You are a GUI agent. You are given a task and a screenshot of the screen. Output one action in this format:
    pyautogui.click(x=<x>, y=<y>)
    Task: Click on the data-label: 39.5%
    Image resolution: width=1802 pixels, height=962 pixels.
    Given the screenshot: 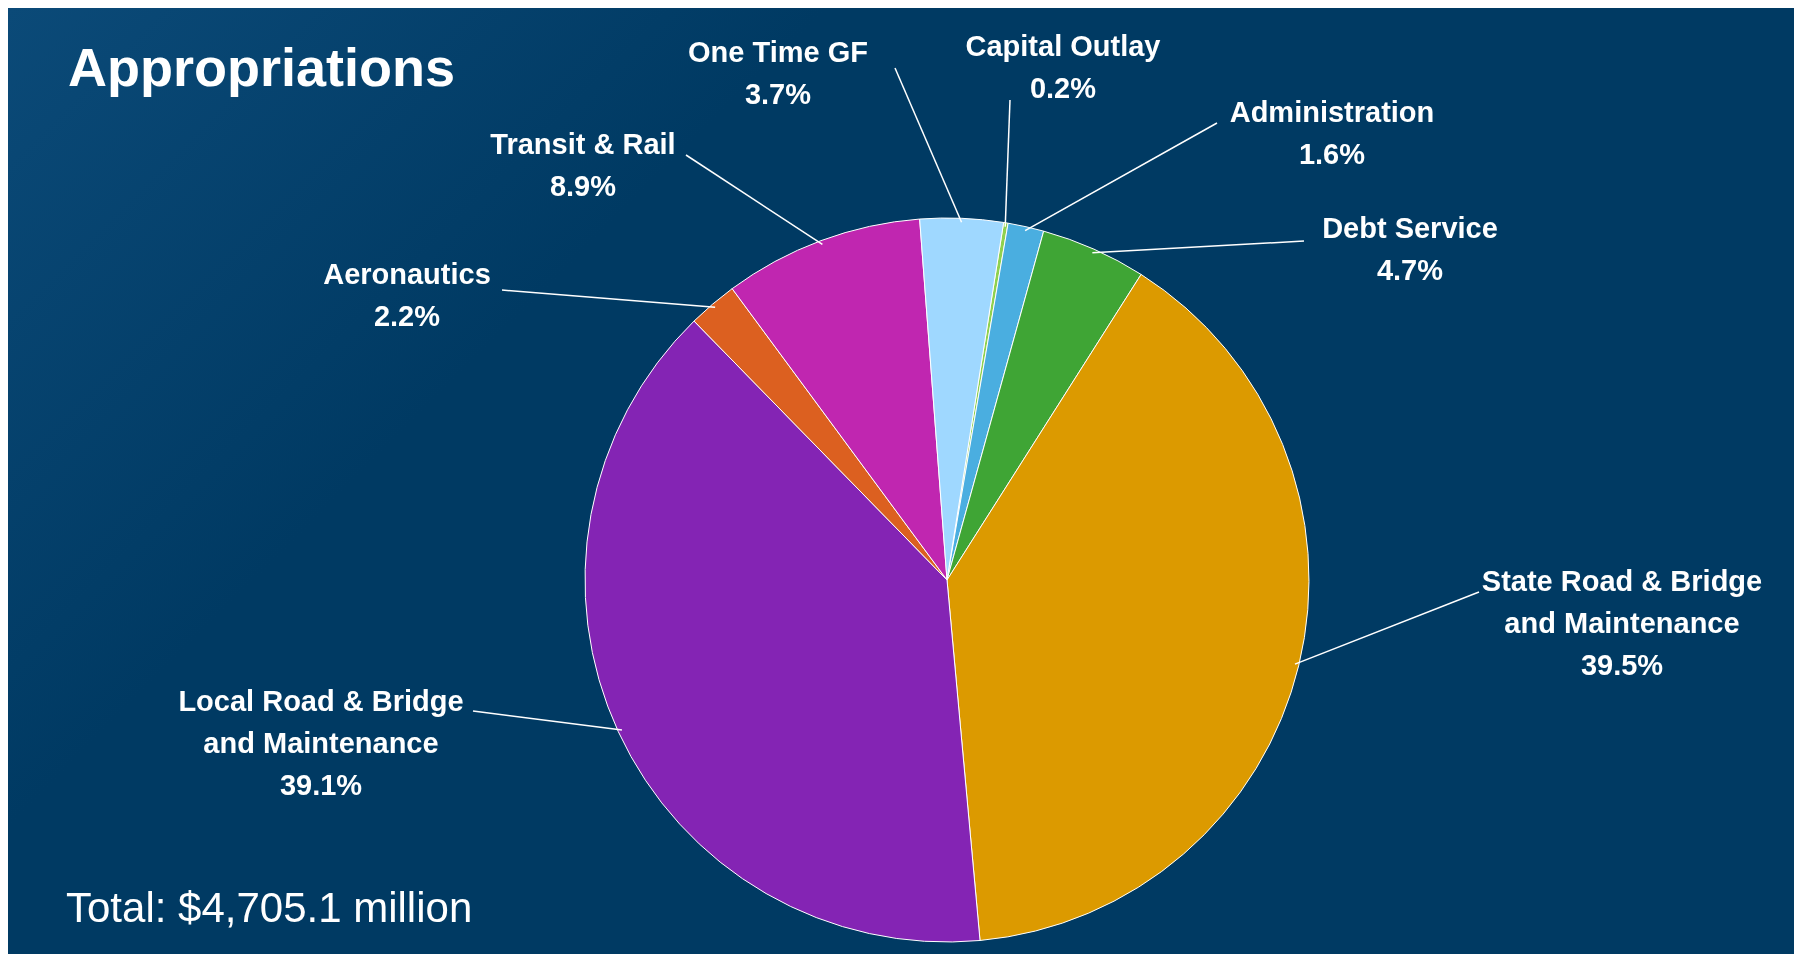 What is the action you would take?
    pyautogui.click(x=1622, y=664)
    